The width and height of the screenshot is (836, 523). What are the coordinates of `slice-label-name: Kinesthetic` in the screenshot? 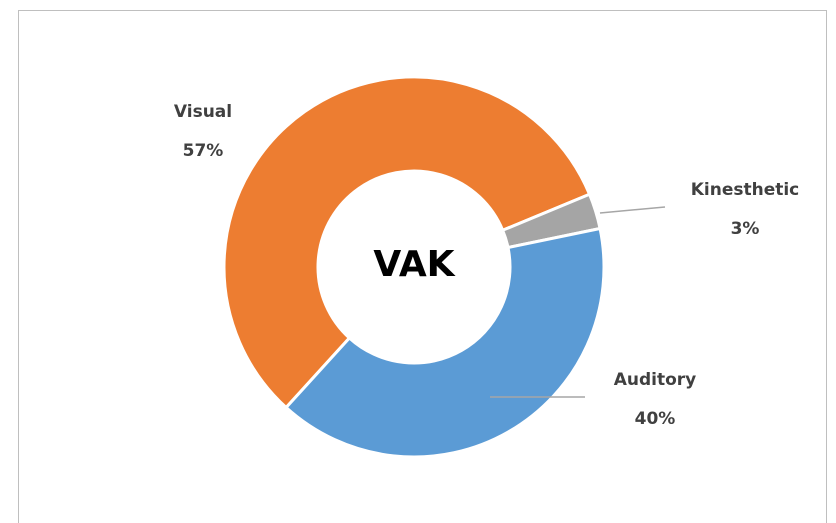 It's located at (745, 190).